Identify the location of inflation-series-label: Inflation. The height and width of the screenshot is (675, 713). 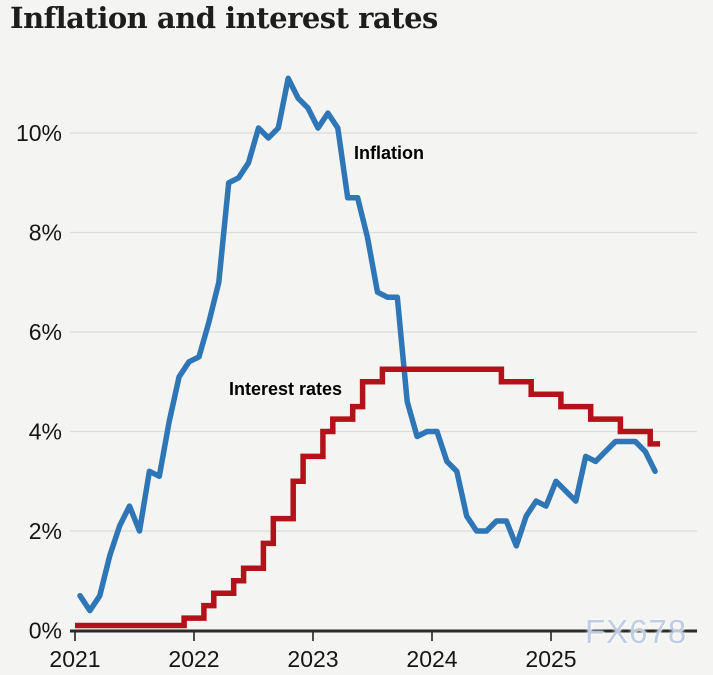
(389, 153).